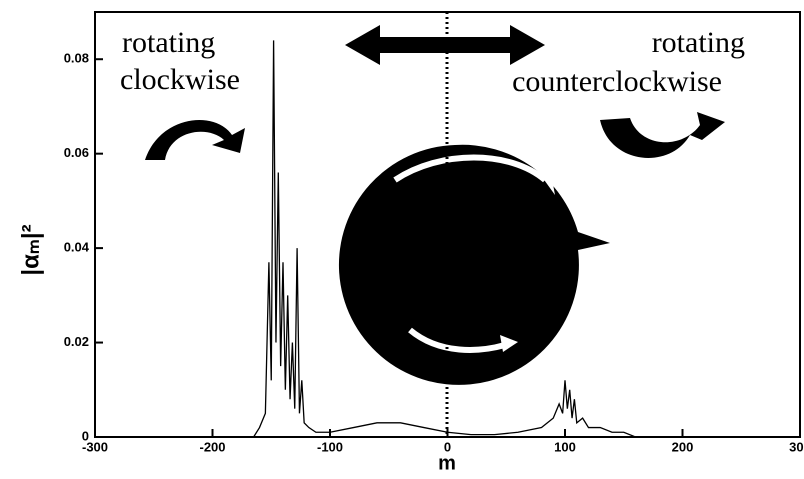 The width and height of the screenshot is (804, 479). I want to click on y-tick-label: 0.04, so click(77, 247).